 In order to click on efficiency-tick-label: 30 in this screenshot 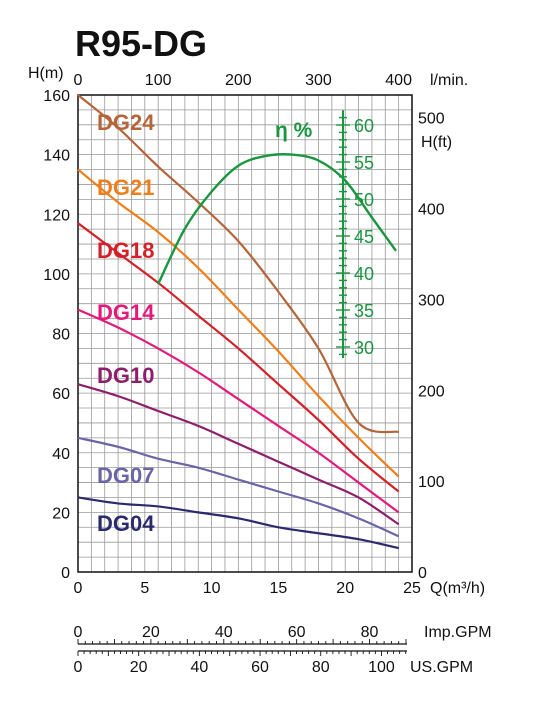, I will do `click(364, 348)`.